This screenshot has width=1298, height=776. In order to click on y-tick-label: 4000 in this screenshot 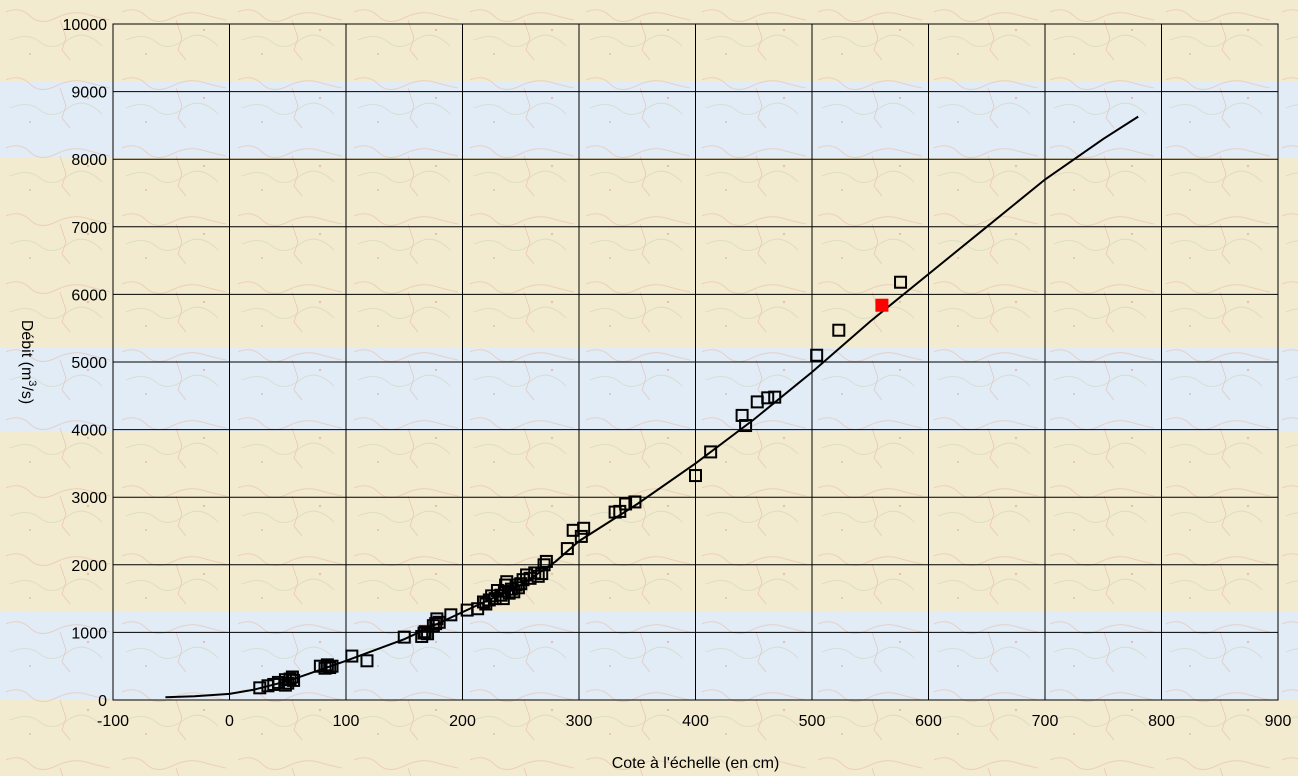, I will do `click(89, 431)`.